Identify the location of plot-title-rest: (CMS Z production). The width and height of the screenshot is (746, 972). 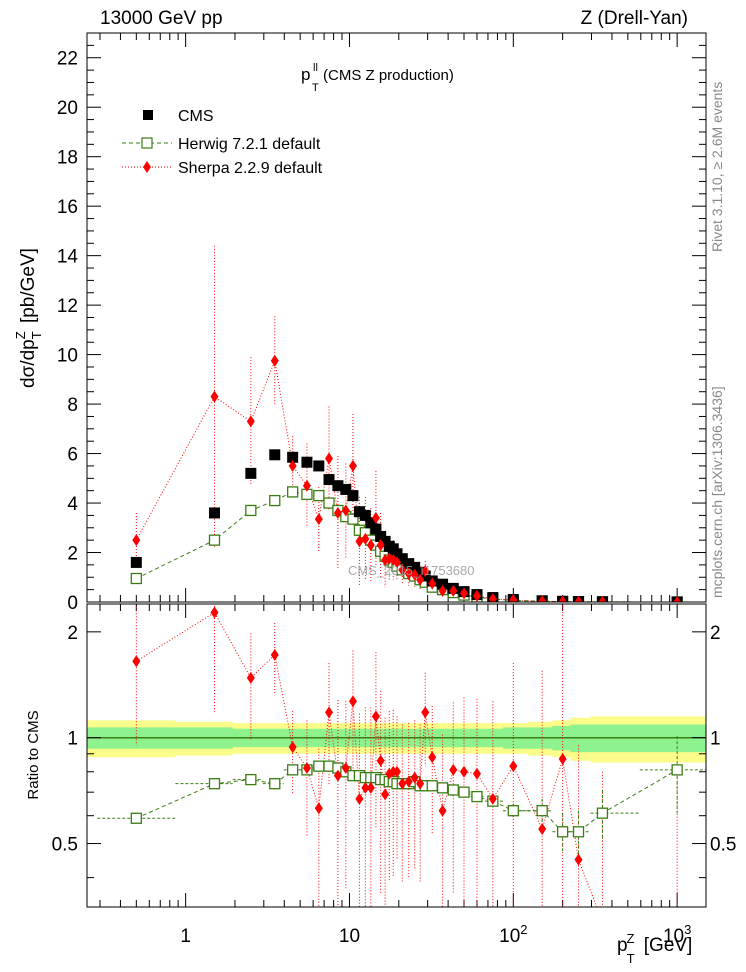
(388, 75).